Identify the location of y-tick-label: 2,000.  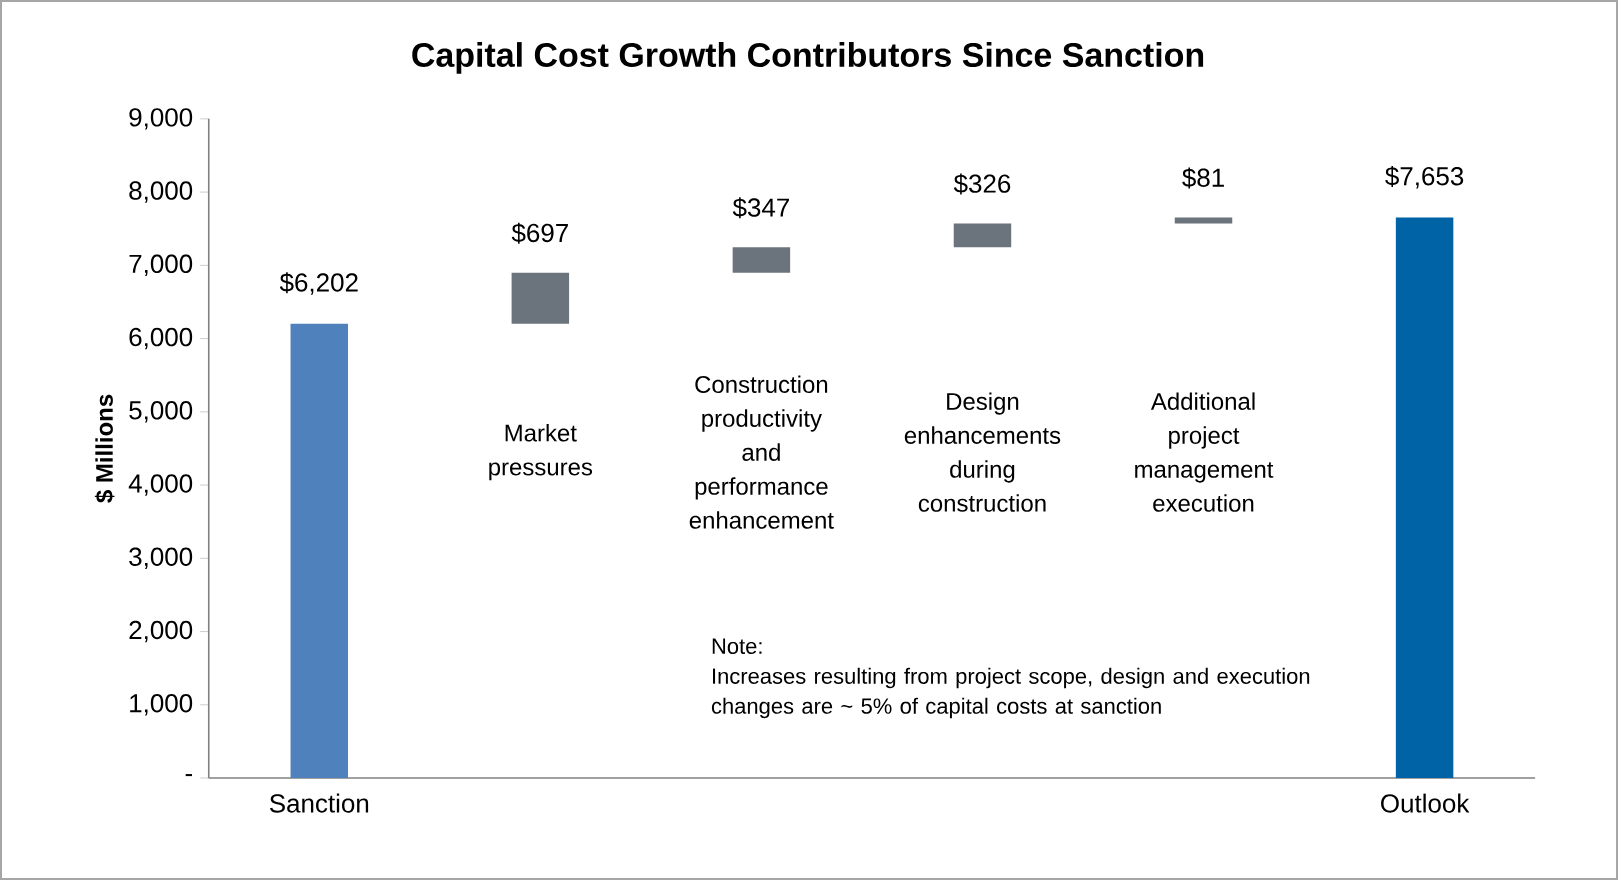
(161, 631).